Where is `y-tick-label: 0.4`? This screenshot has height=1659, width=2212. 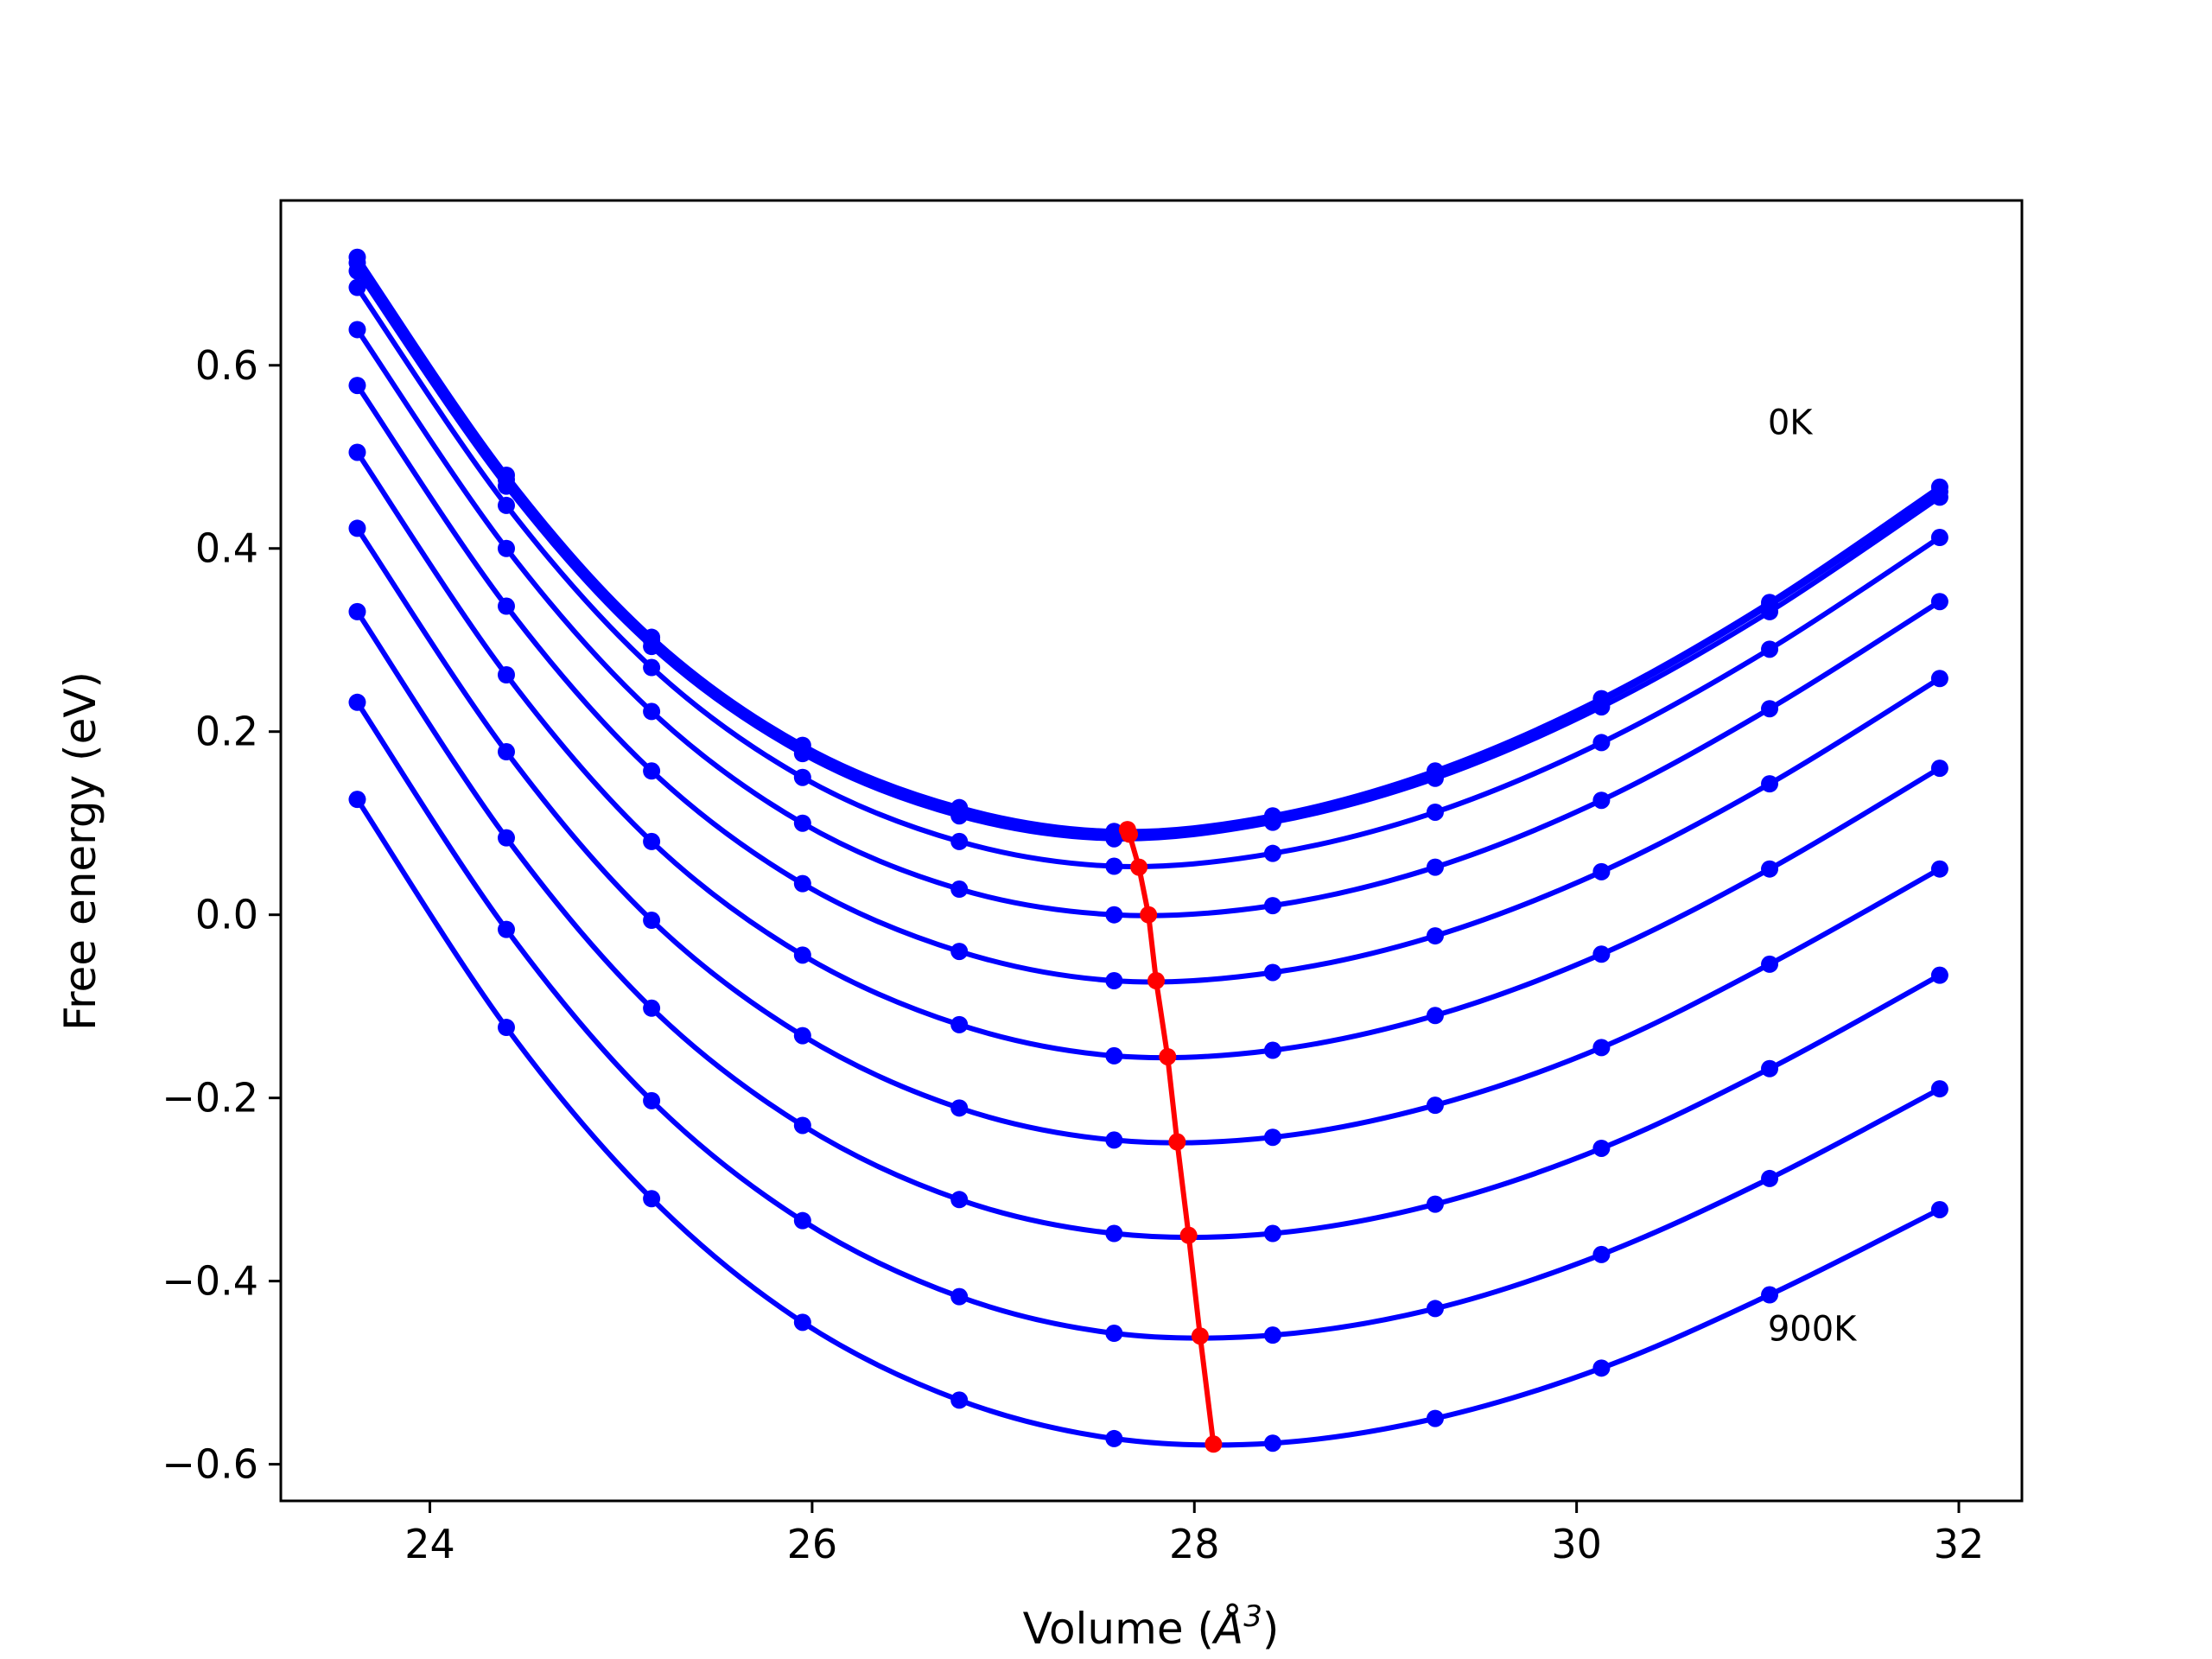
y-tick-label: 0.4 is located at coordinates (226, 548).